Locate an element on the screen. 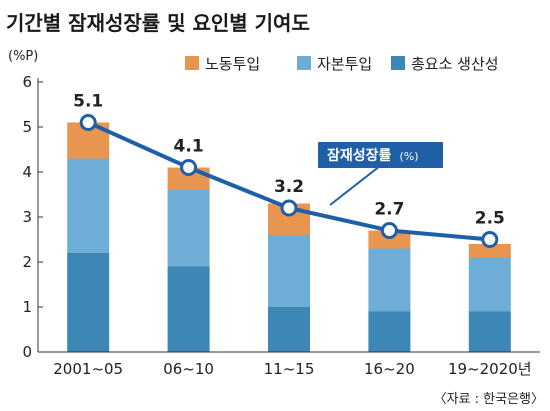  x-tick-label: 06~10 is located at coordinates (188, 369).